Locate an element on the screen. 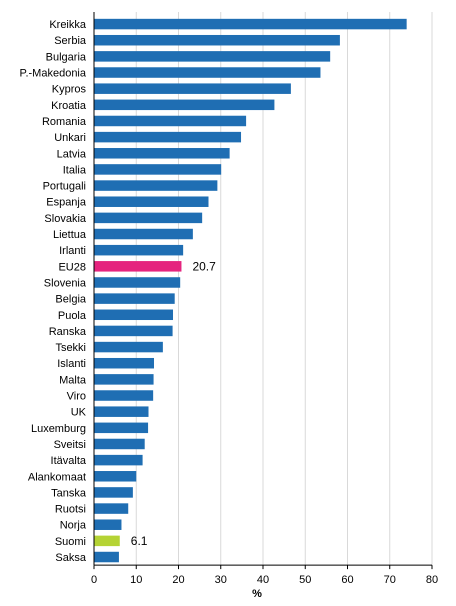 This screenshot has height=606, width=456. data-label: 6.1 is located at coordinates (139, 541).